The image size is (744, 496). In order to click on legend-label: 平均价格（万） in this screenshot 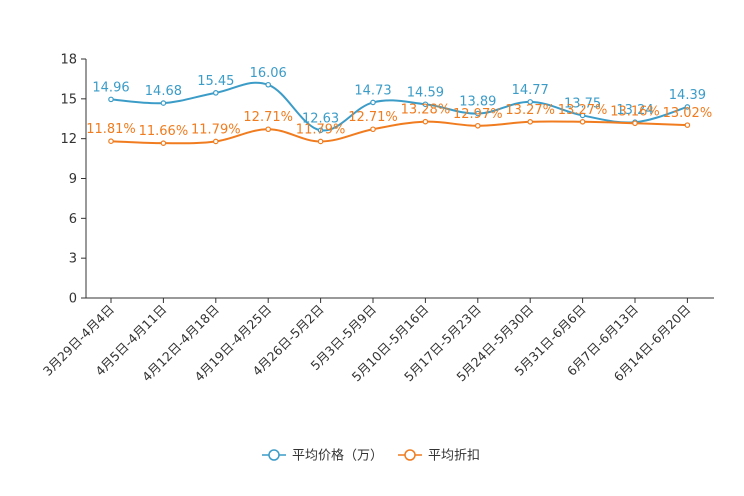, I will do `click(337, 456)`.